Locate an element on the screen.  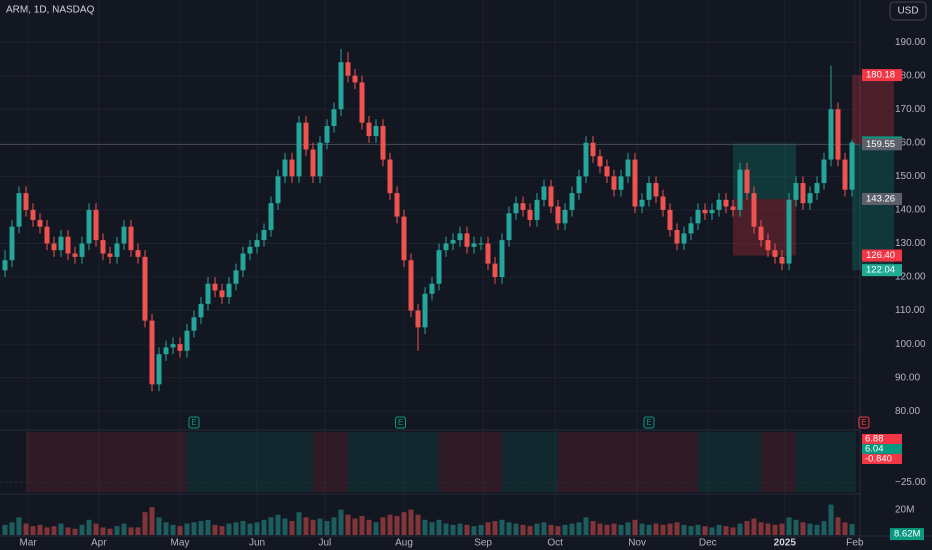
y-tick-label: 120.00 is located at coordinates (910, 277).